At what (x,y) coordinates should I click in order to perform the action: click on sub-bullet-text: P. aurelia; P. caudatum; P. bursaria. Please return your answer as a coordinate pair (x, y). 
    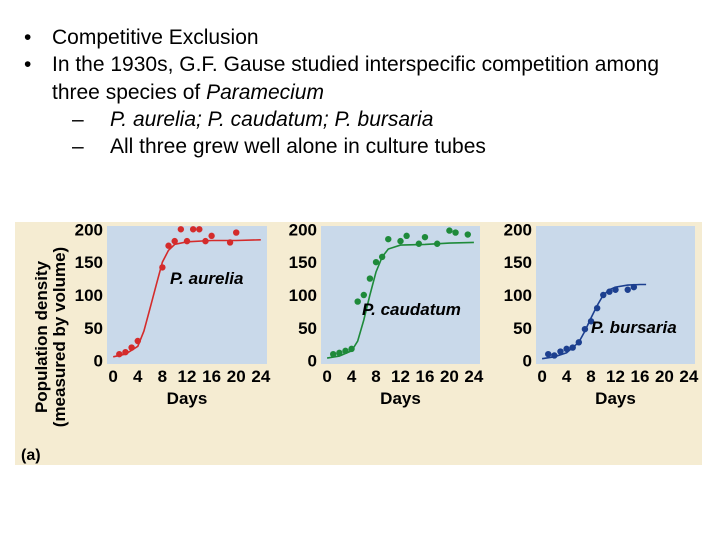
    Looking at the image, I should click on (272, 119).